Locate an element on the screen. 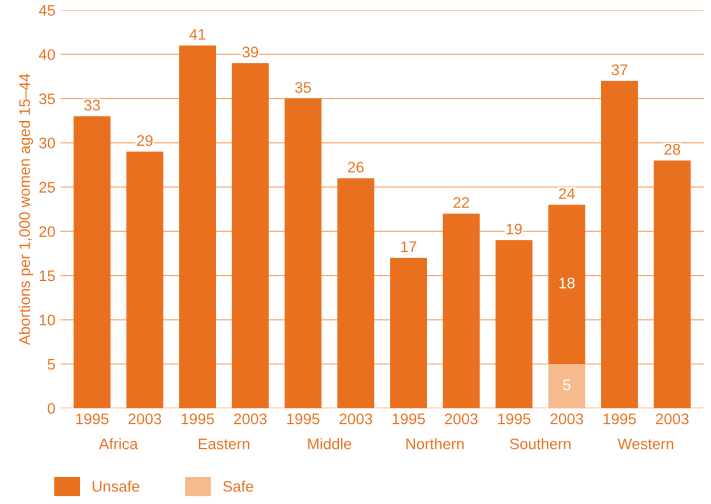 The image size is (711, 504). y-axis-title: Abortions per 1,000 women aged 15–44 is located at coordinates (26, 210).